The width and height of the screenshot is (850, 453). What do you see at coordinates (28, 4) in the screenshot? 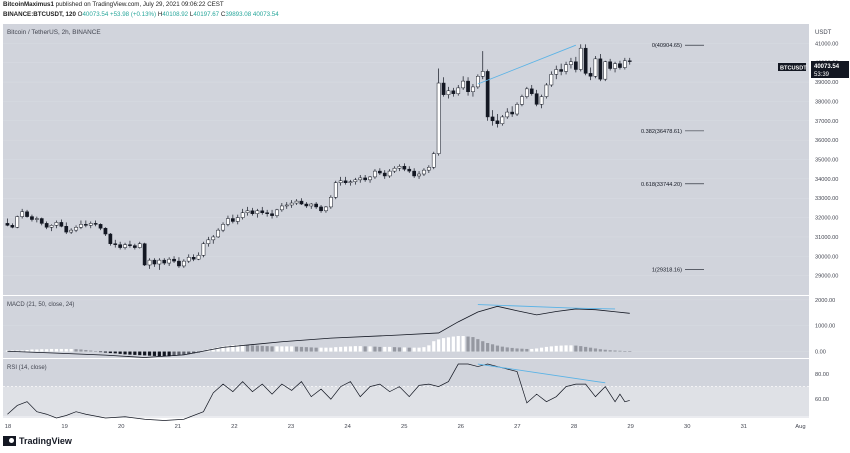
I see `author-name: BitcoinMaximus1` at bounding box center [28, 4].